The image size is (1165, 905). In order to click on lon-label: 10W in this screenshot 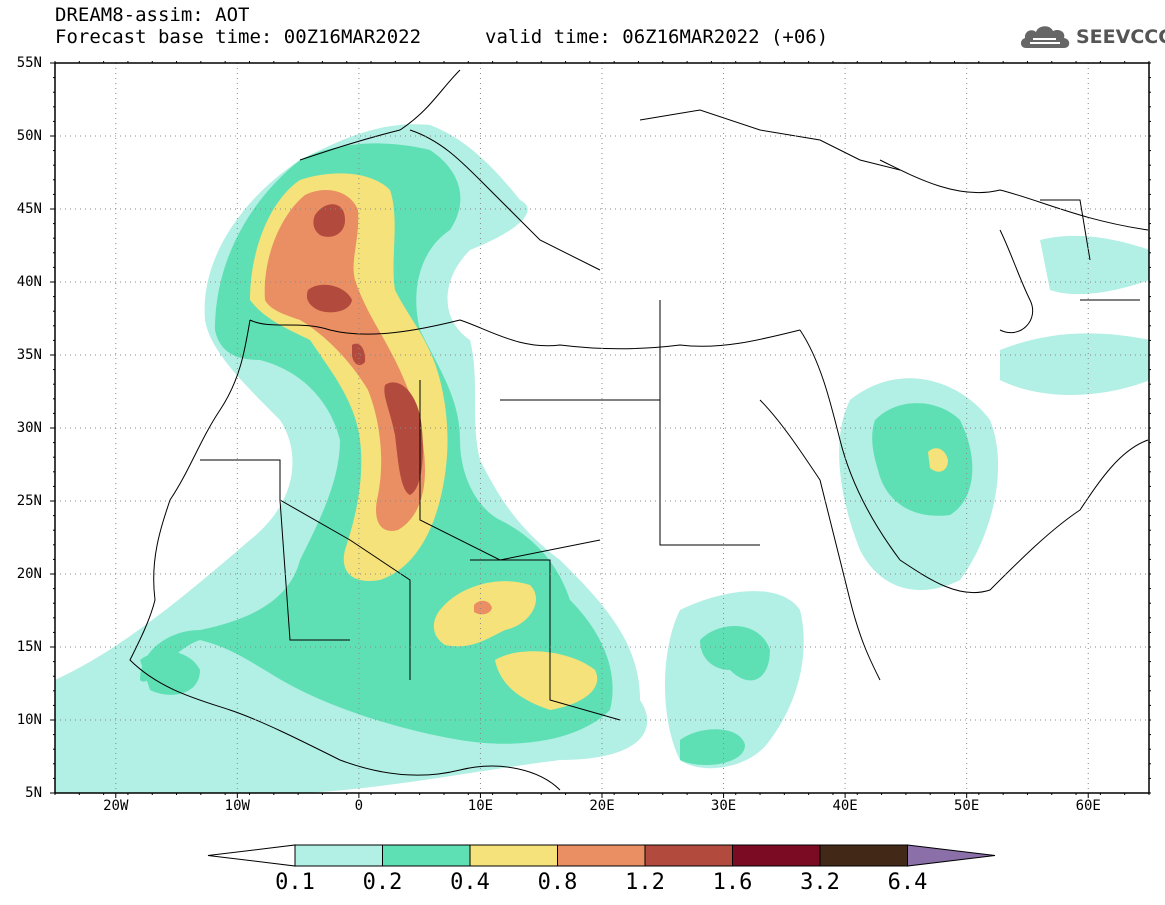, I will do `click(237, 806)`.